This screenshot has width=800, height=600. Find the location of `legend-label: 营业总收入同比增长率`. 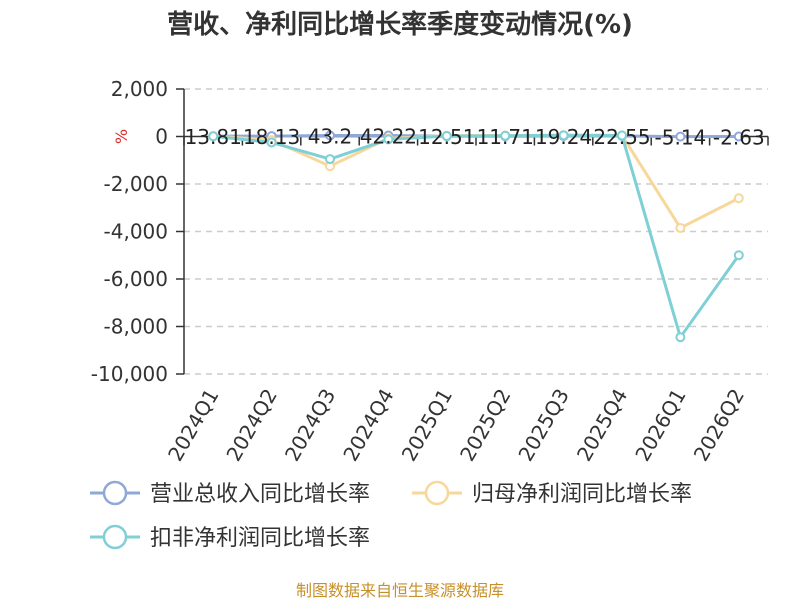

legend-label: 营业总收入同比增长率 is located at coordinates (260, 494).